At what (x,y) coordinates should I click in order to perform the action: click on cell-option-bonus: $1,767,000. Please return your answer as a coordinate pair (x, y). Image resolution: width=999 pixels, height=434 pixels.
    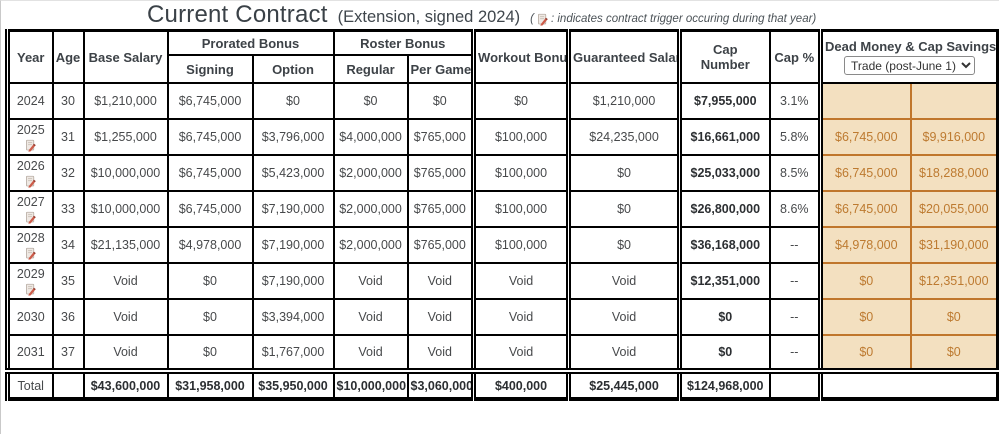
    Looking at the image, I should click on (293, 353).